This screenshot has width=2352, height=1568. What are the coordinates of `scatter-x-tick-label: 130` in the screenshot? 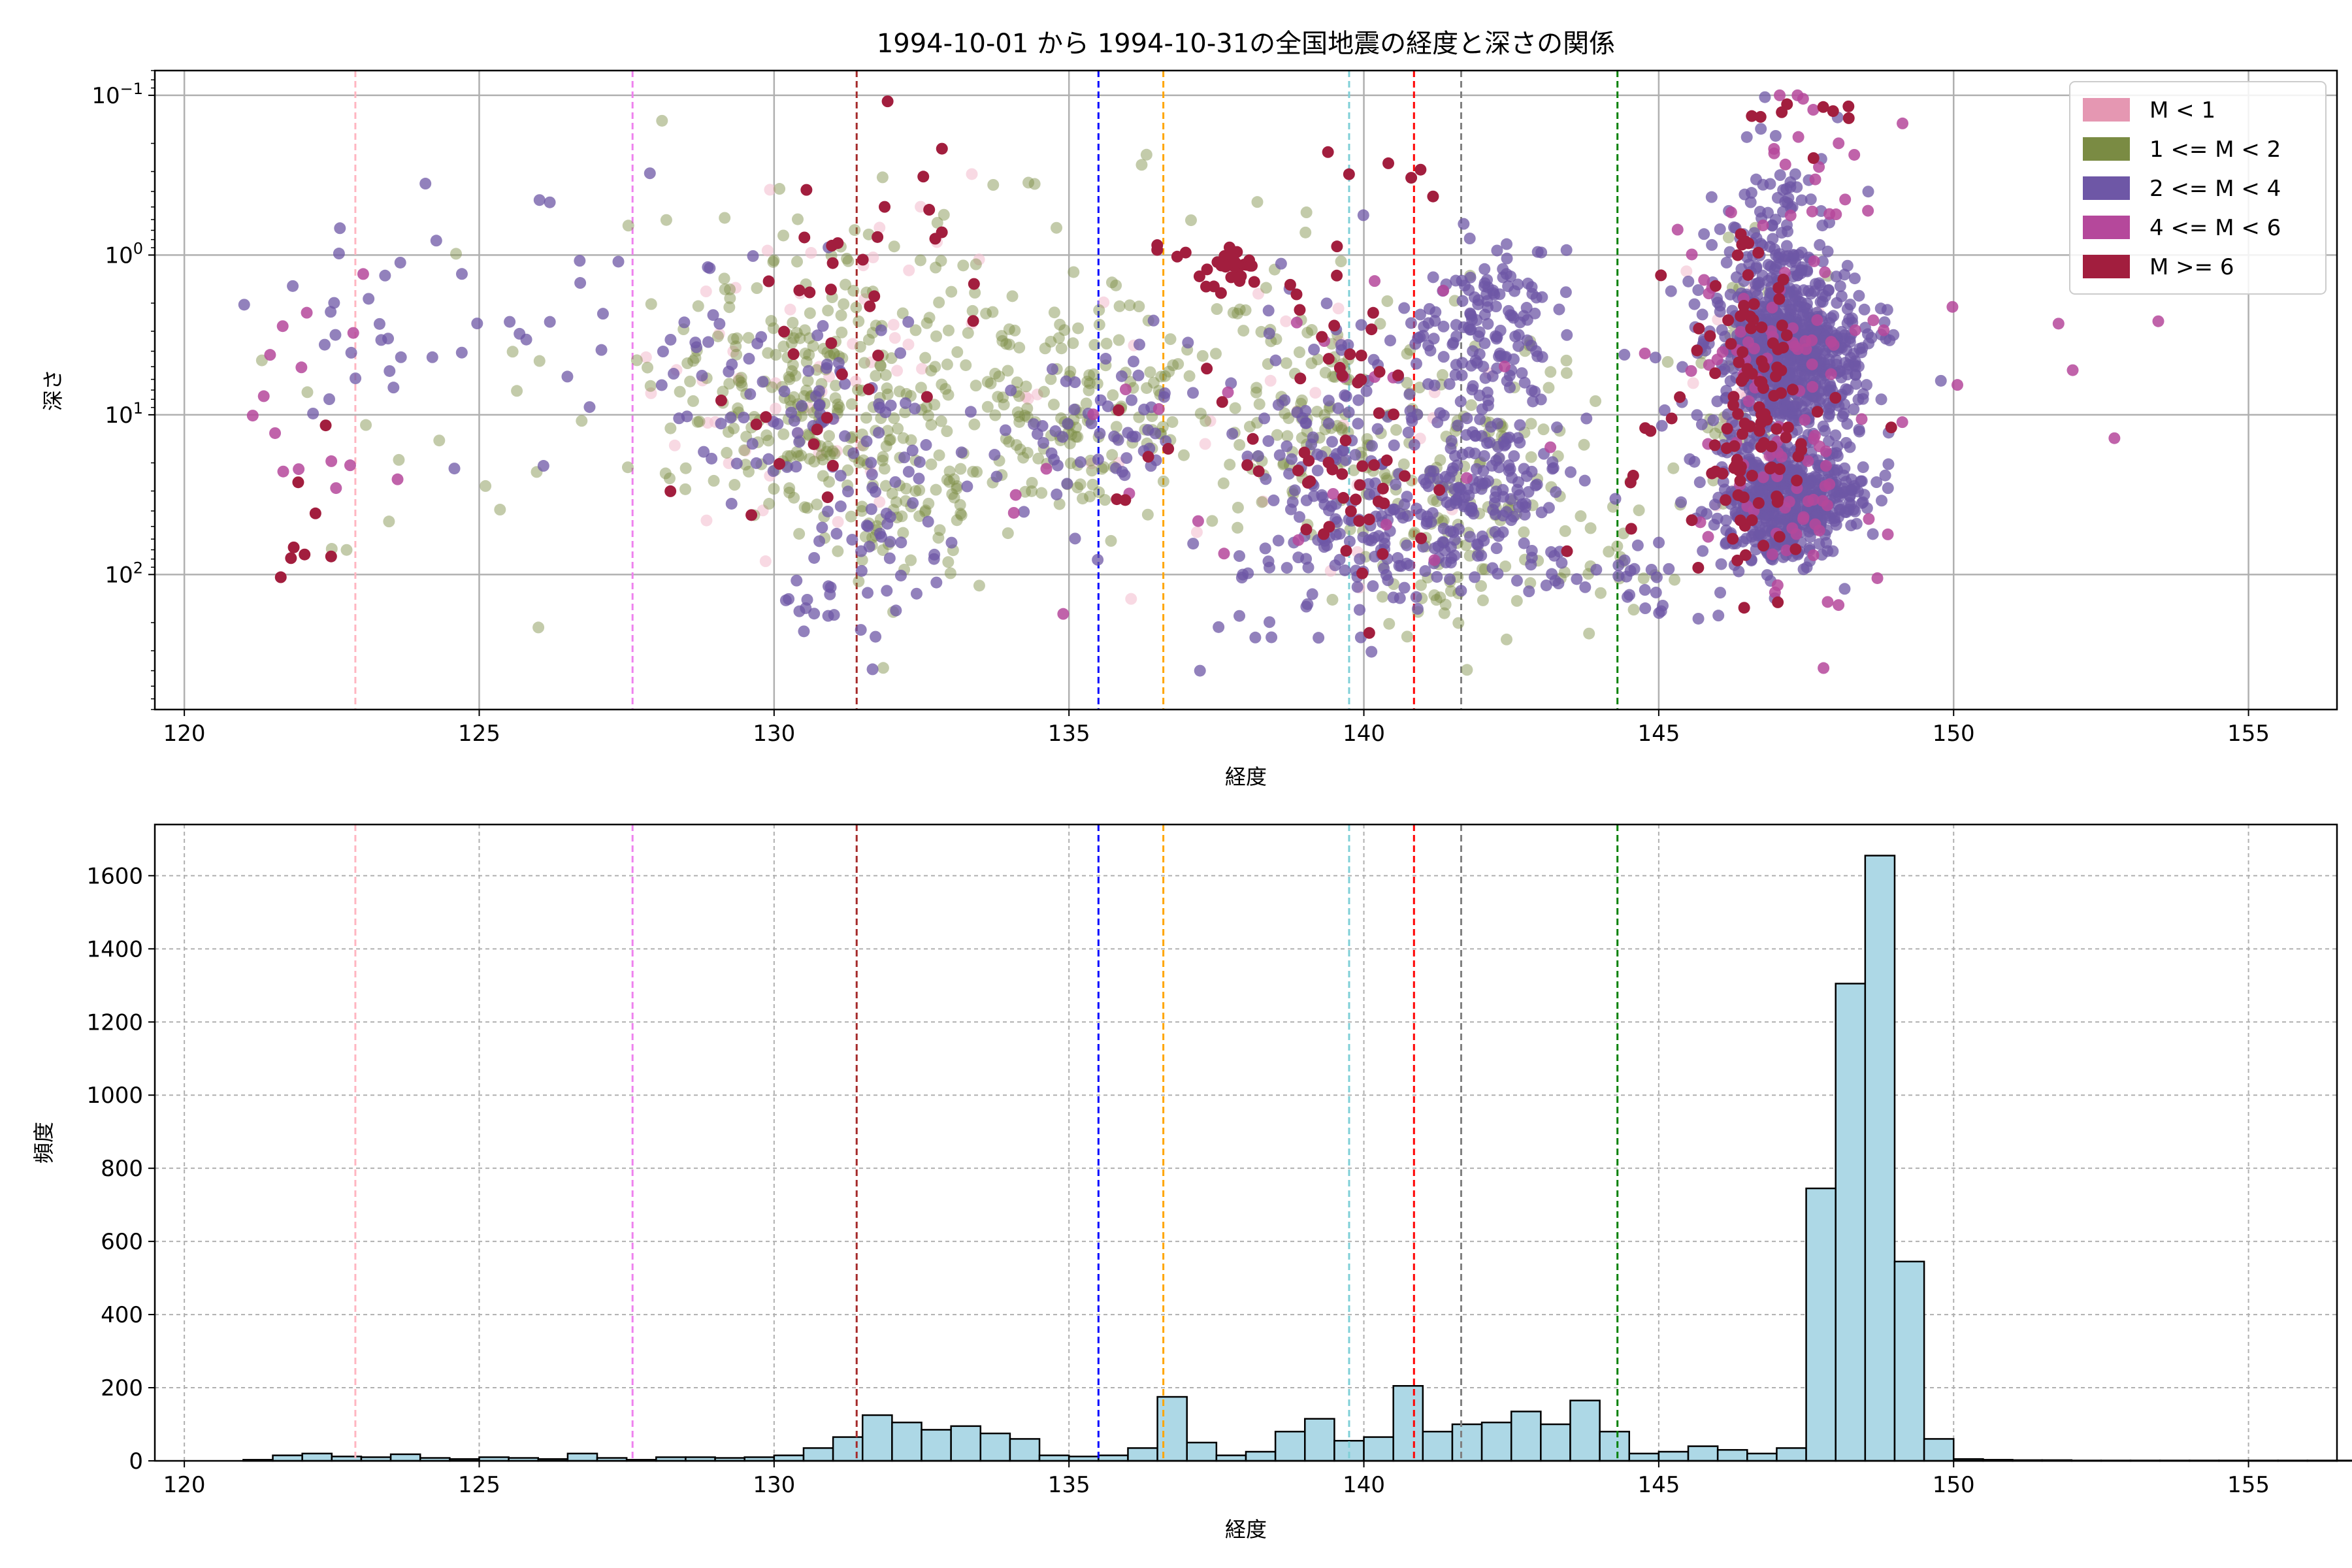 It's located at (774, 734).